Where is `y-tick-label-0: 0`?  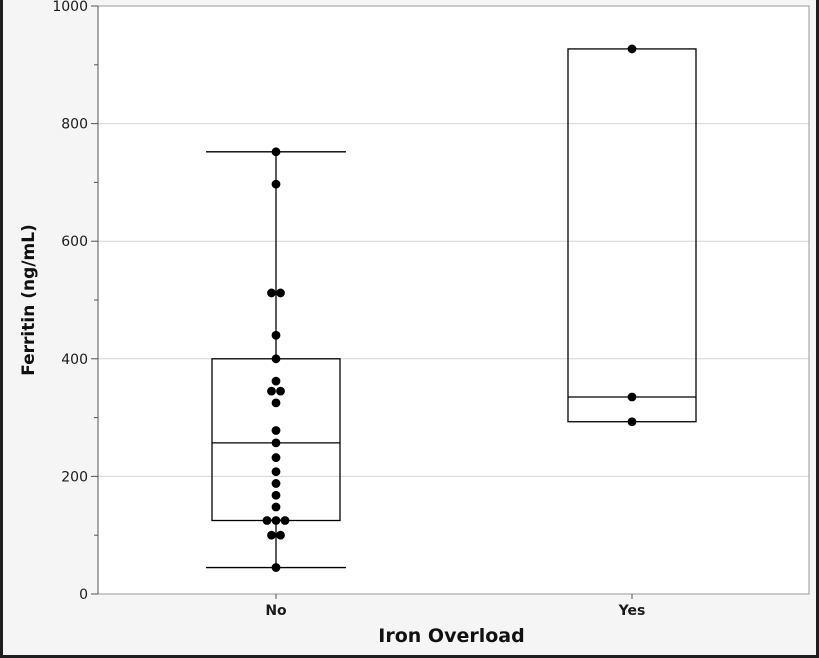 y-tick-label-0: 0 is located at coordinates (83, 595).